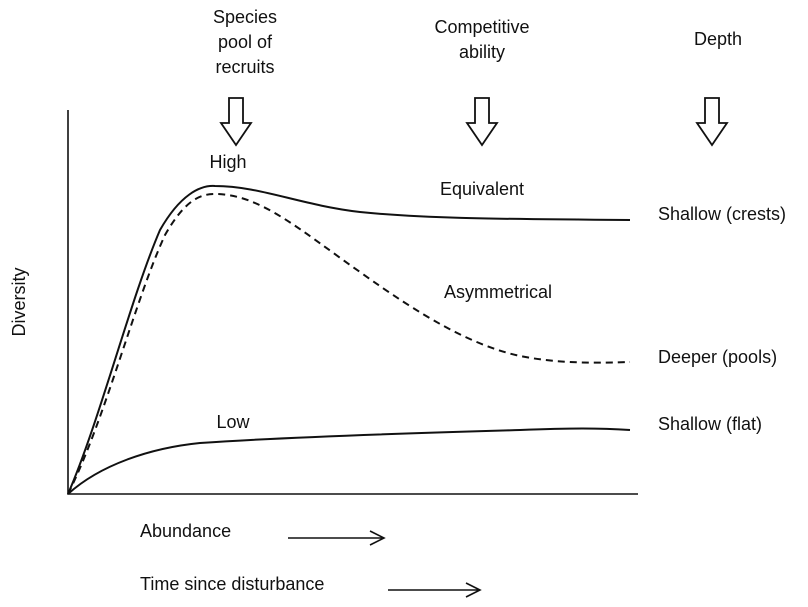 Image resolution: width=808 pixels, height=607 pixels. What do you see at coordinates (717, 357) in the screenshot?
I see `row-label: Deeper (pools)` at bounding box center [717, 357].